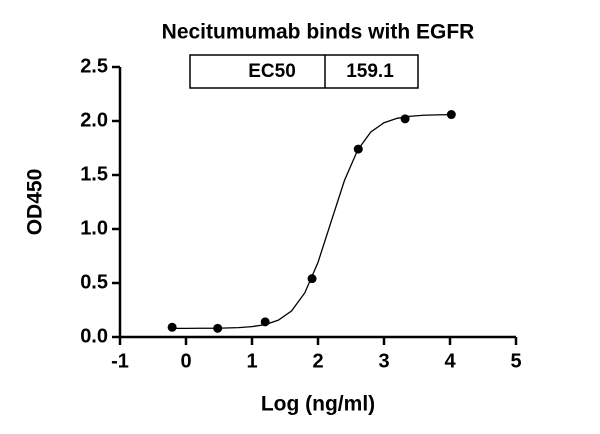 The image size is (600, 434). Describe the element at coordinates (304, 71) in the screenshot. I see `ec50-box` at that location.